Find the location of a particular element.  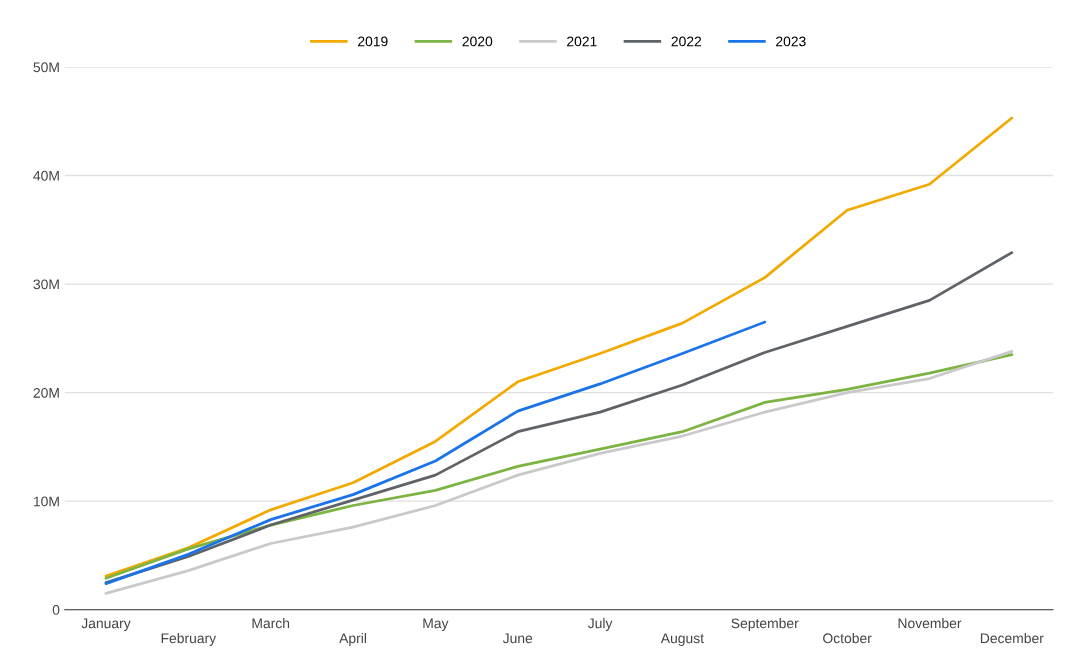

legend-label: 2023 is located at coordinates (791, 41).